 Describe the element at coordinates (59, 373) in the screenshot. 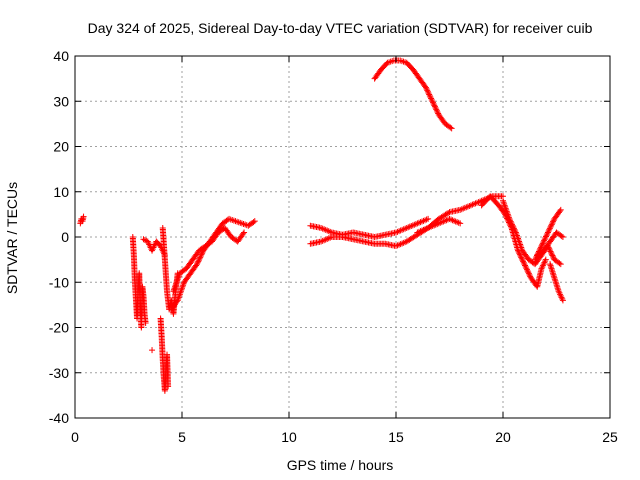

I see `y-tick-label: -30` at that location.